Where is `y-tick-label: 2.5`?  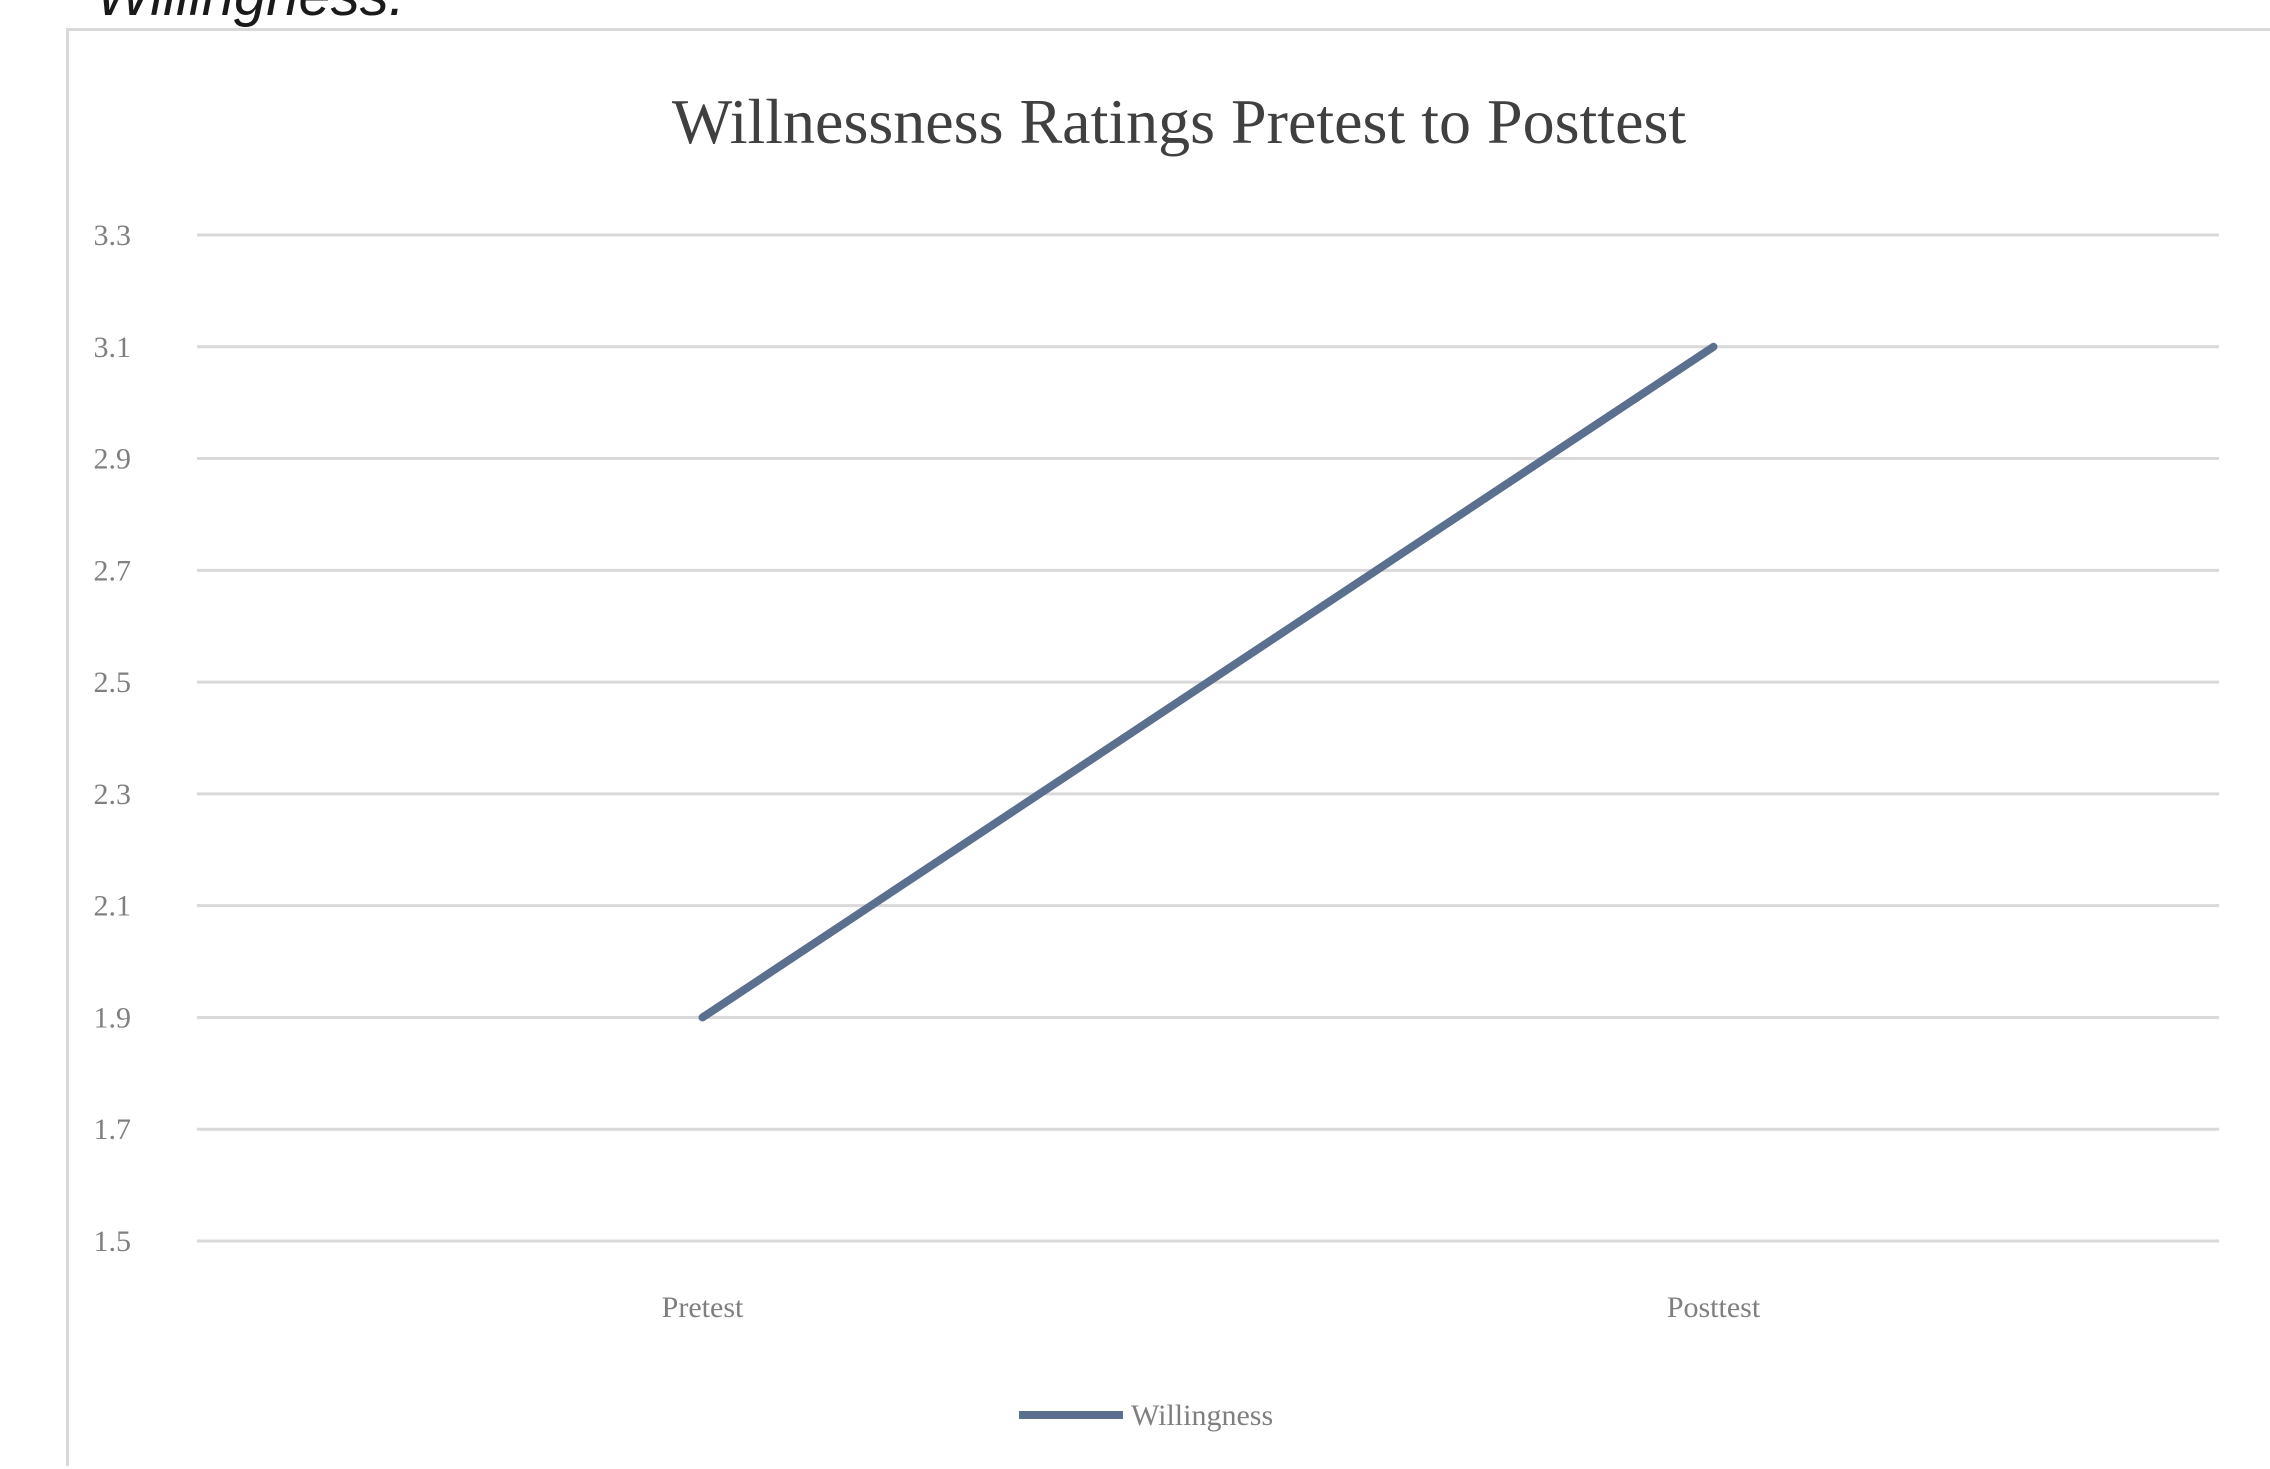 y-tick-label: 2.5 is located at coordinates (113, 682).